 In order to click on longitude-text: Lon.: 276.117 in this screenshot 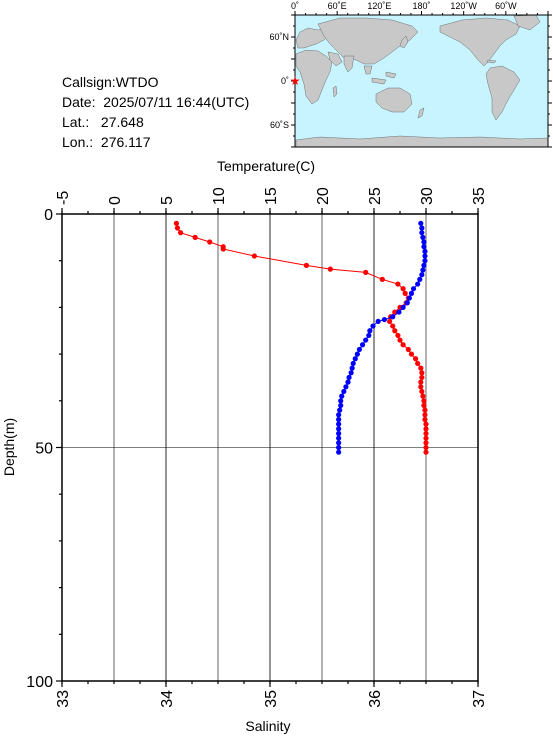, I will do `click(106, 142)`.